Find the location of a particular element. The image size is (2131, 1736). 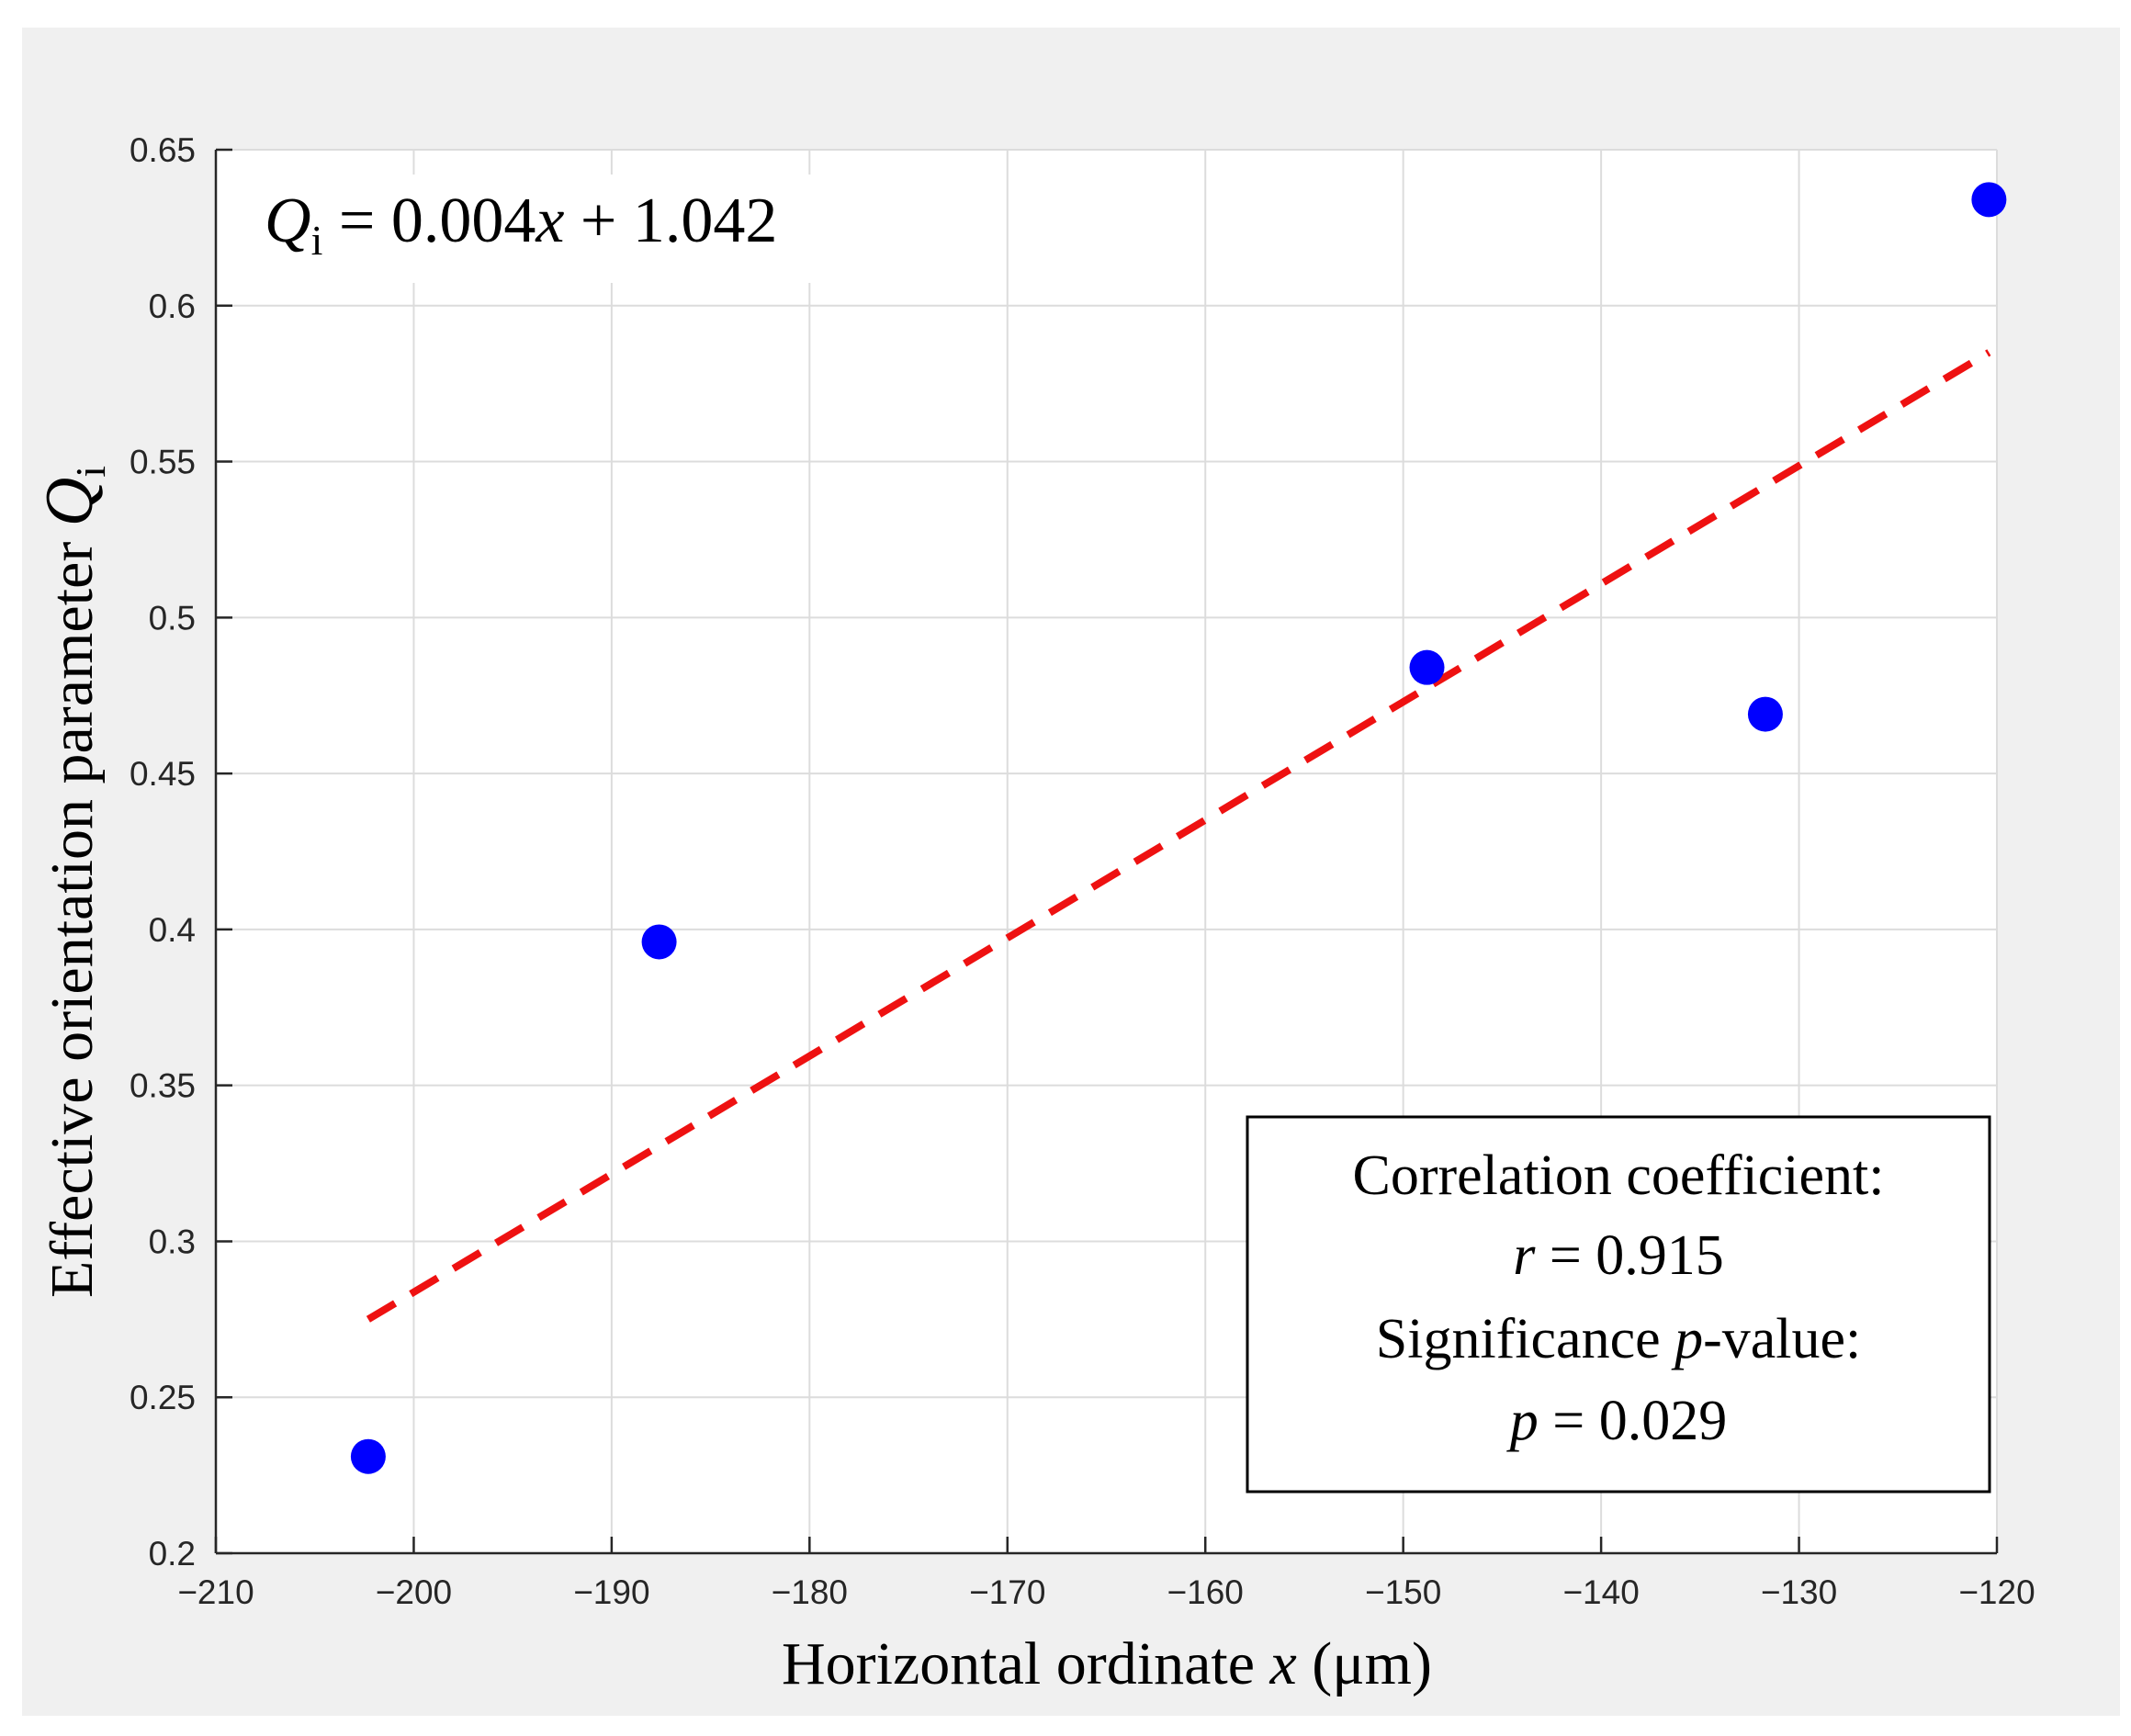

equation-sub: i is located at coordinates (317, 240).